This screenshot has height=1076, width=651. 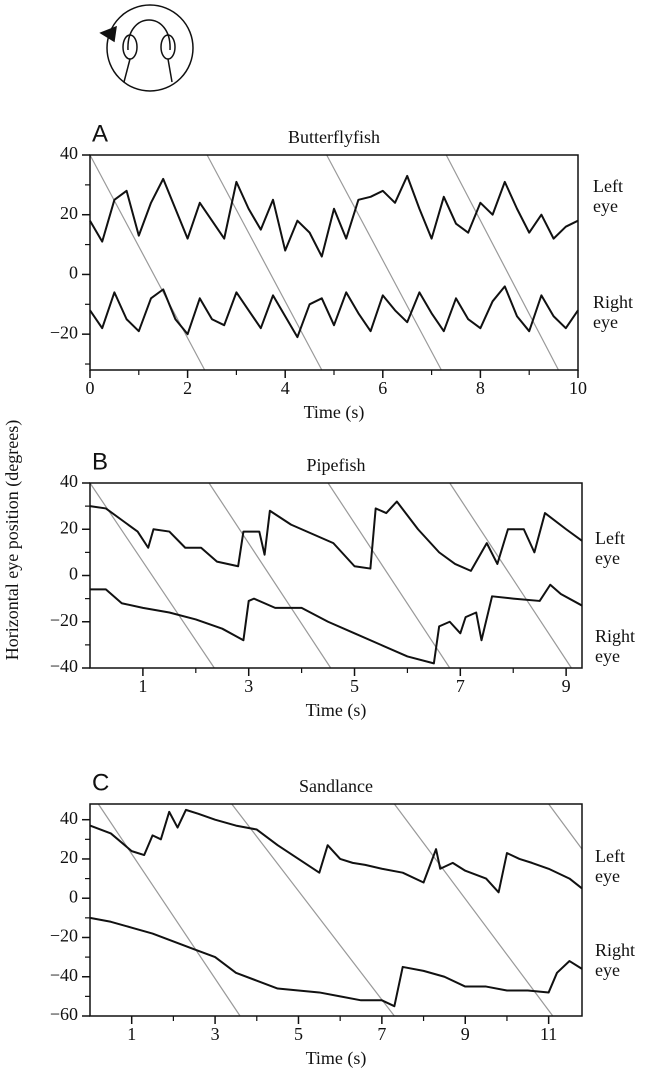 I want to click on chart-title: Sandlance, so click(x=336, y=786).